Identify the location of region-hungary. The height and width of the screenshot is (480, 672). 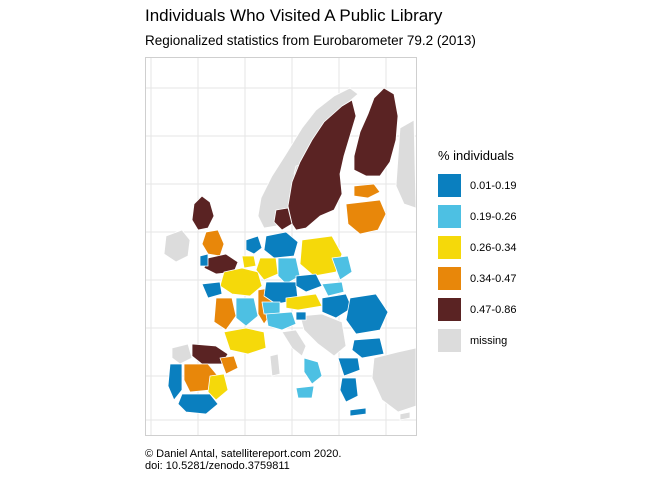
(337, 306).